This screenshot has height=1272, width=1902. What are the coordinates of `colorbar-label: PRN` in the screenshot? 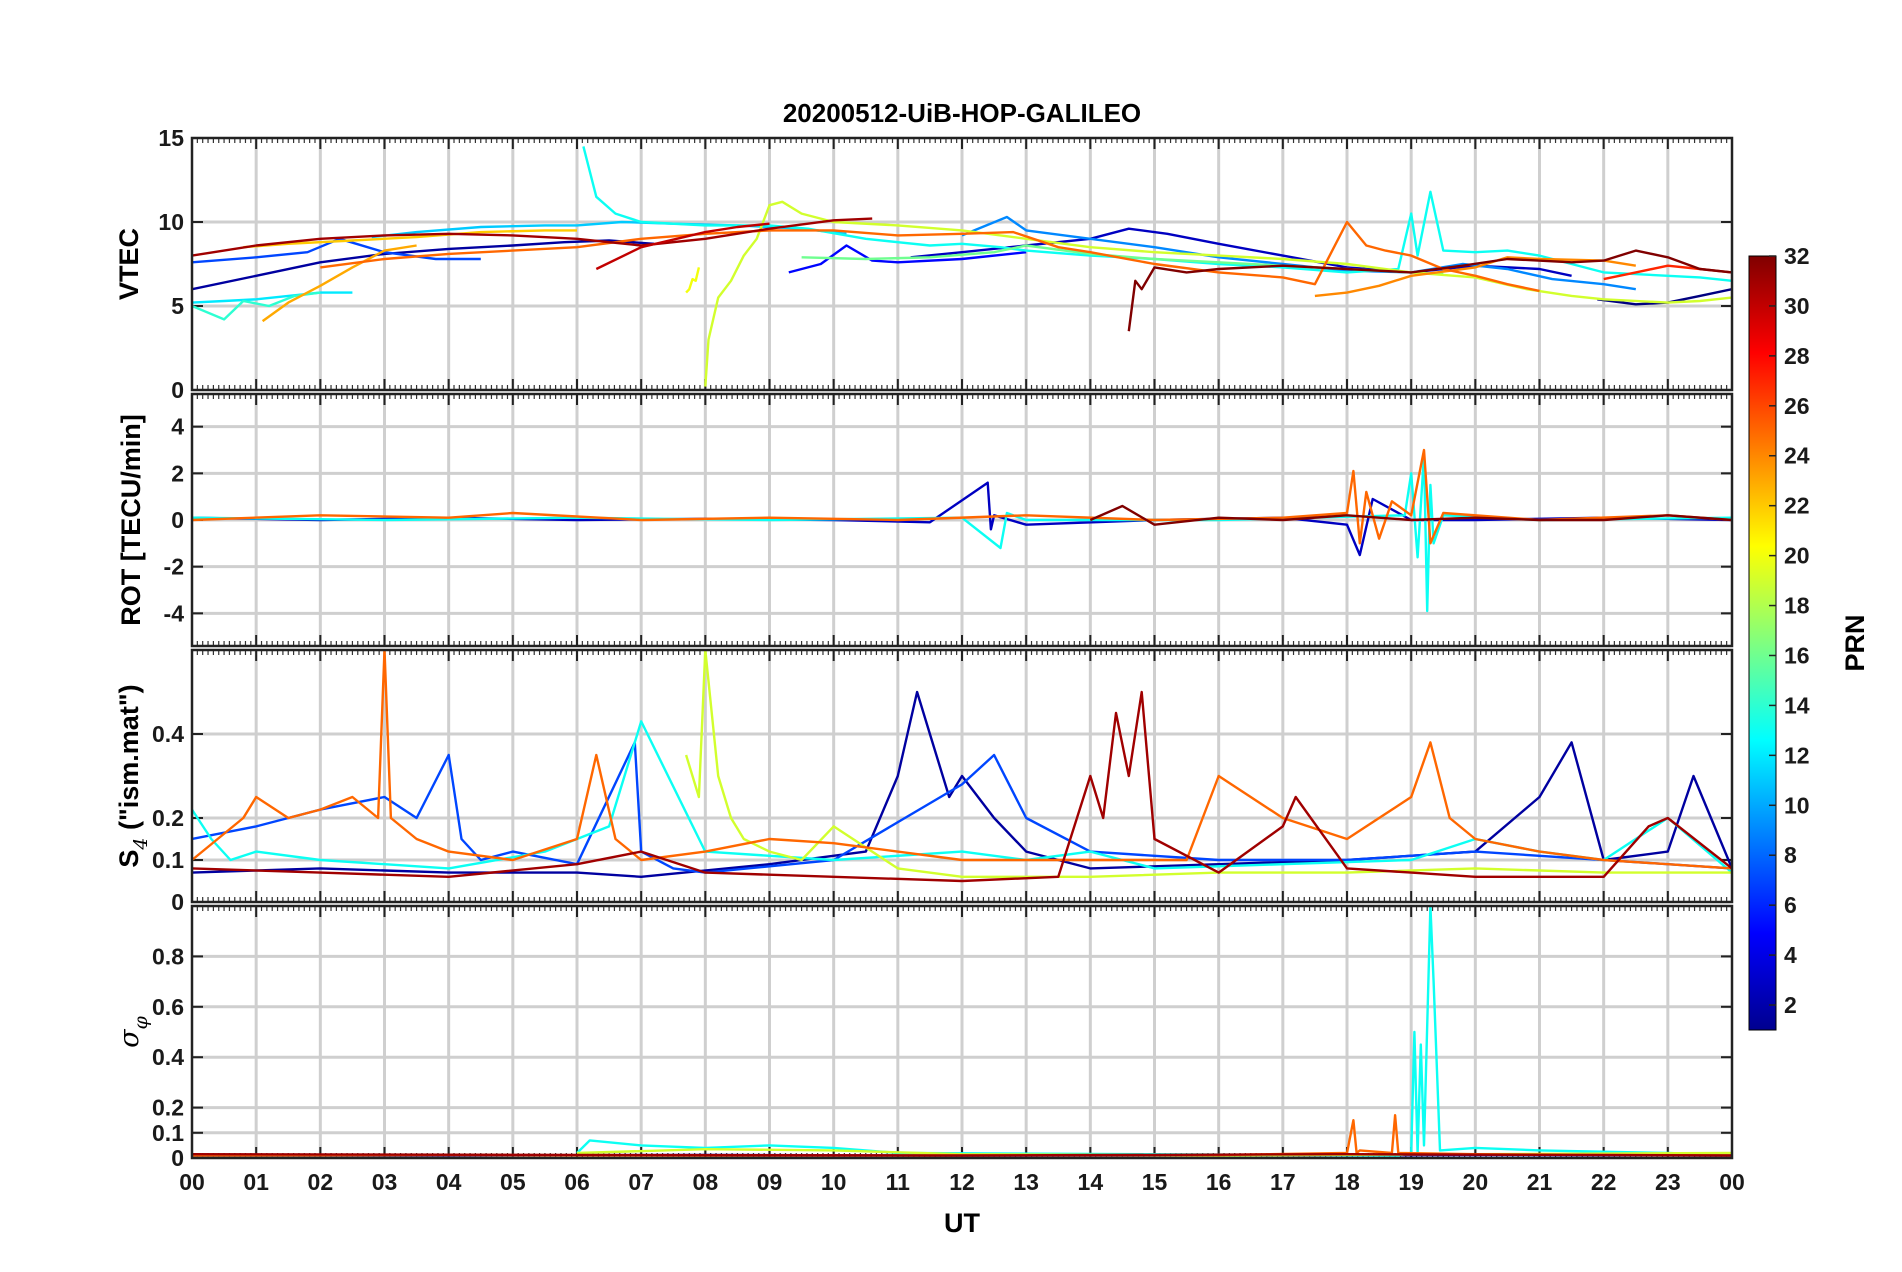 It's located at (1855, 642).